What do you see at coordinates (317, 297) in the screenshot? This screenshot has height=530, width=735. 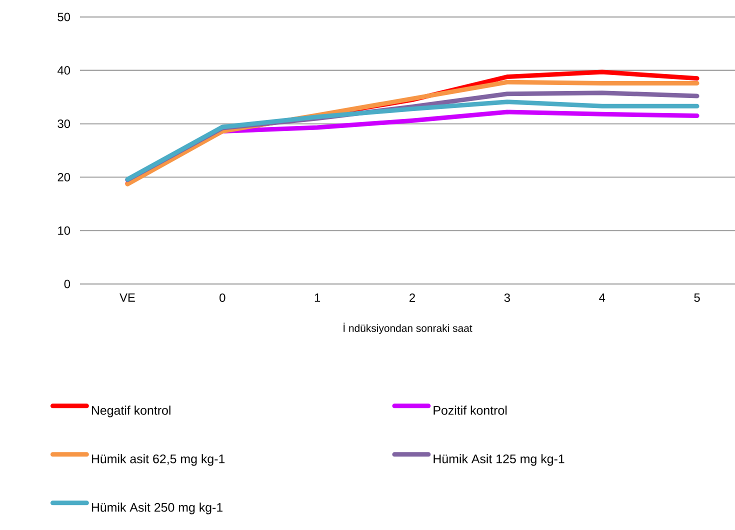 I see `x-tick-label: 1` at bounding box center [317, 297].